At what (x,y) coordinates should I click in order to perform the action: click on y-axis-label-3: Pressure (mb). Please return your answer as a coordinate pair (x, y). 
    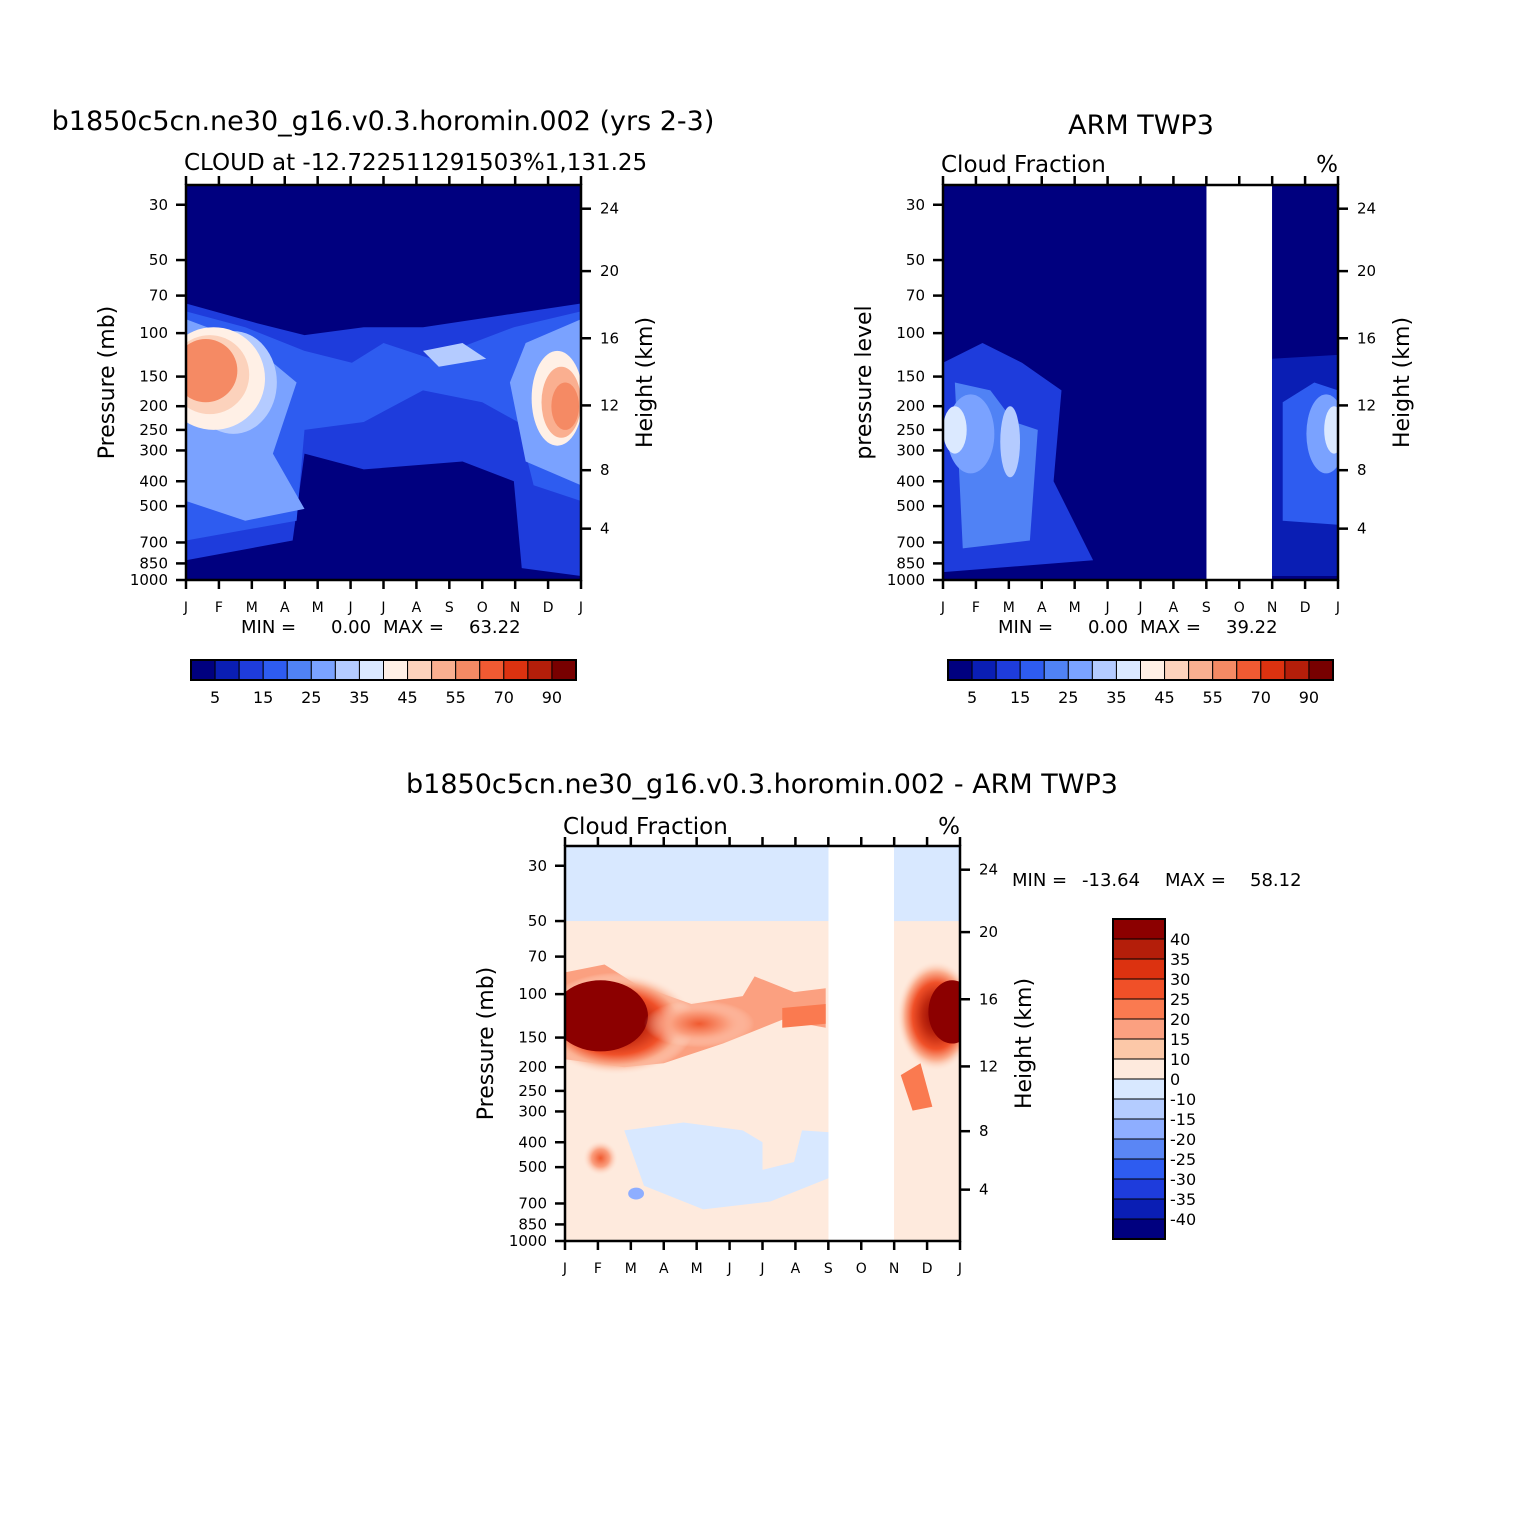
    Looking at the image, I should click on (486, 1044).